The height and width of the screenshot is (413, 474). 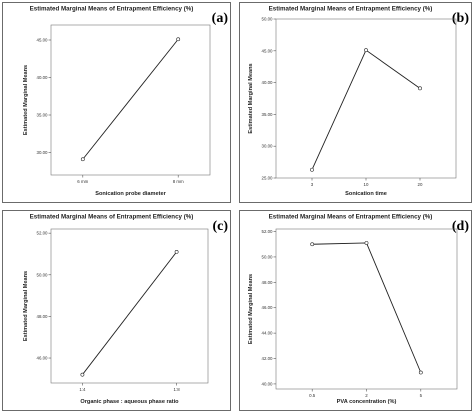 I want to click on x-tick-label: 2, so click(x=366, y=395).